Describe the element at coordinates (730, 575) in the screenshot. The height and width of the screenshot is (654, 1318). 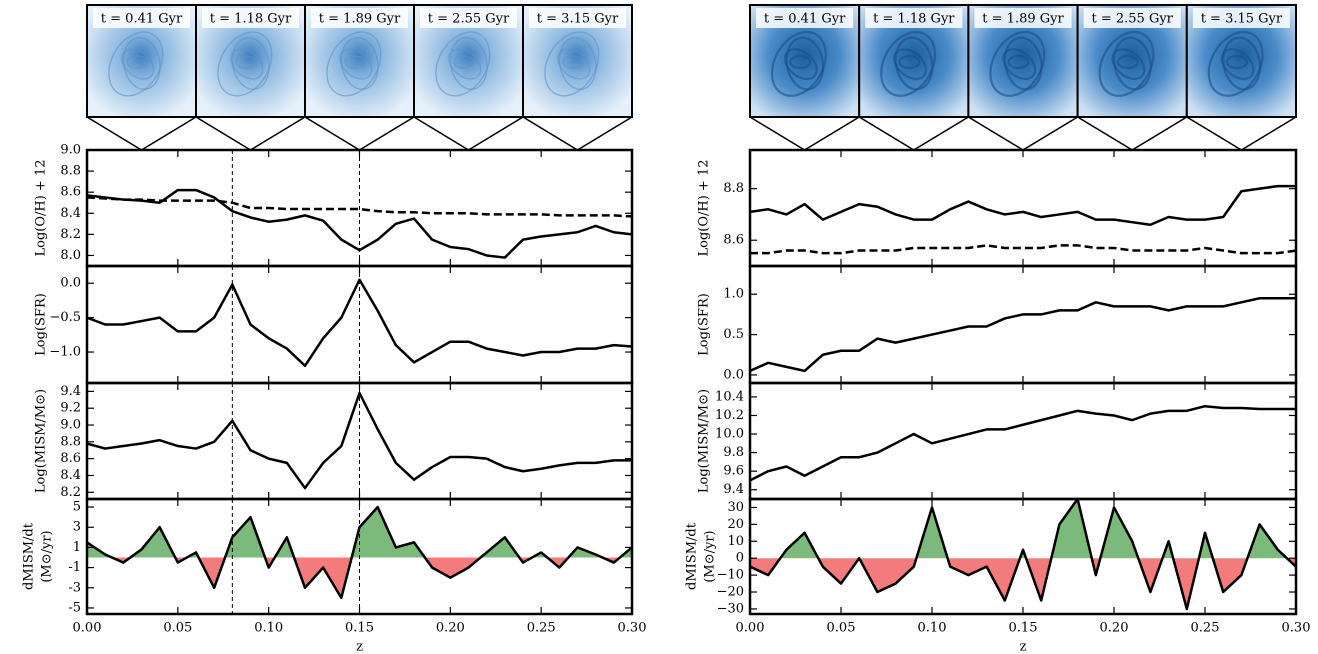
I see `y-tick-label: −10` at that location.